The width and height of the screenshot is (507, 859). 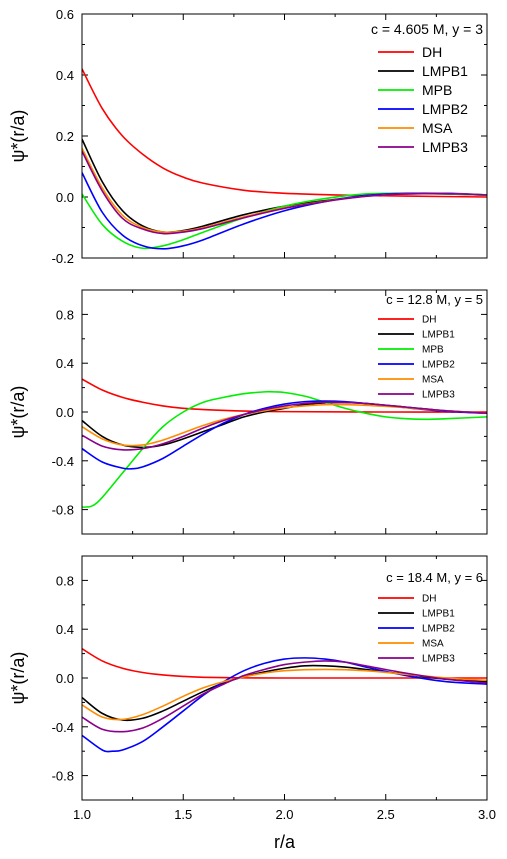 What do you see at coordinates (285, 842) in the screenshot?
I see `x-axis-label: r/a` at bounding box center [285, 842].